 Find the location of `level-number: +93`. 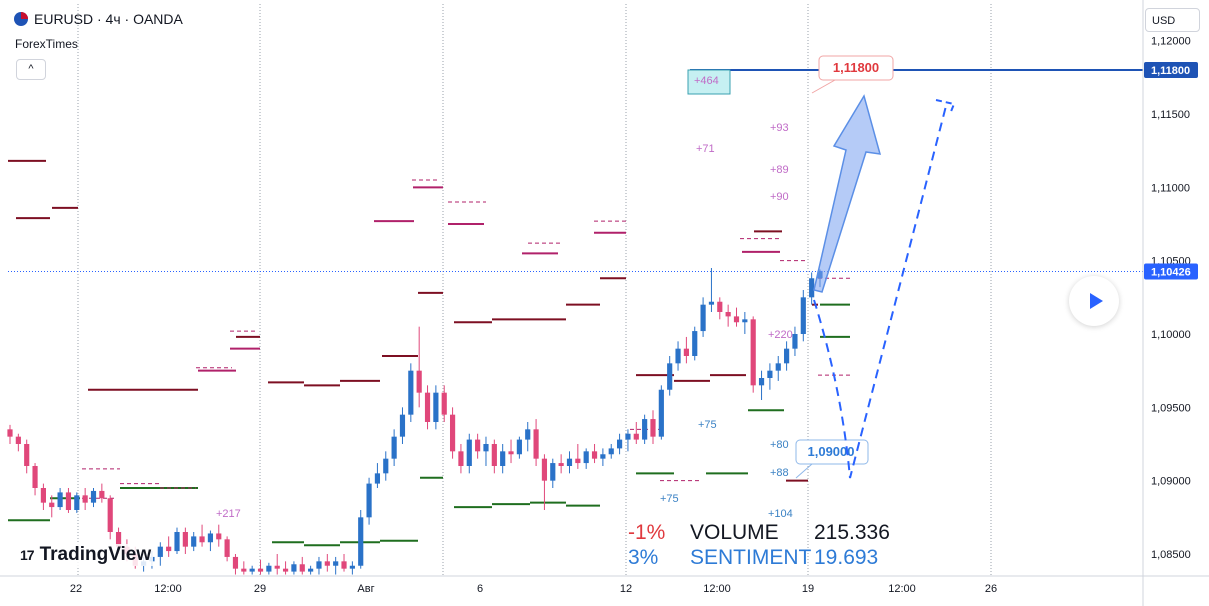

level-number: +93 is located at coordinates (779, 128).